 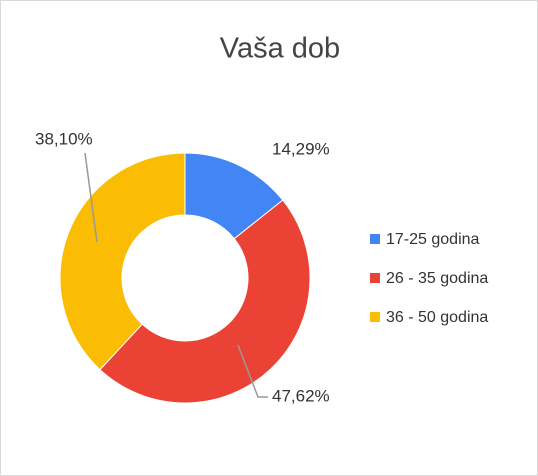 I want to click on data-label: 14,29%, so click(x=301, y=148).